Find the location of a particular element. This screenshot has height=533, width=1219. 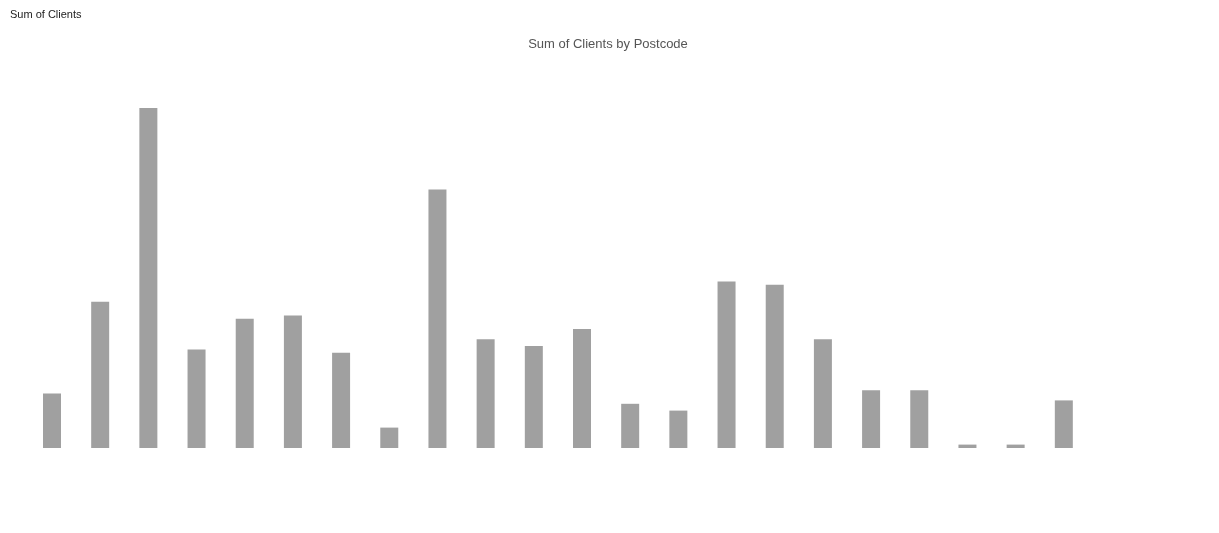

chart-title: Sum of Clients by Postcode is located at coordinates (608, 43).